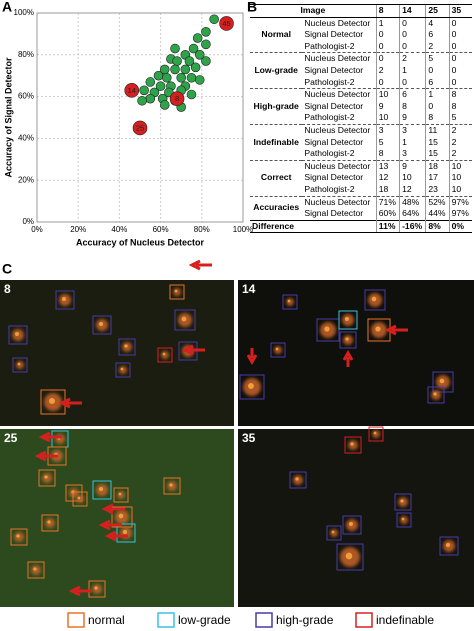 The image size is (474, 631). Describe the element at coordinates (132, 90) in the screenshot. I see `point-label: 14` at that location.